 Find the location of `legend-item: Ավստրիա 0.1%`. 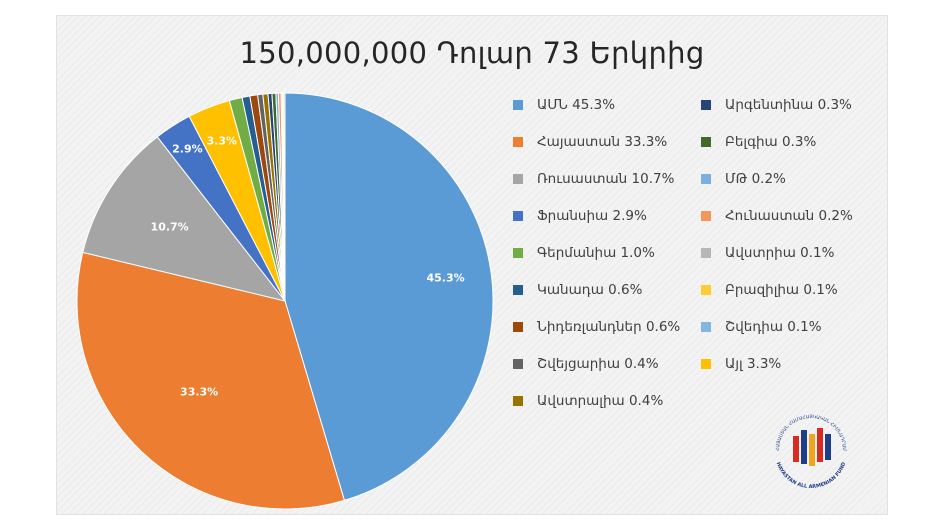

legend-item: Ավստրիա 0.1% is located at coordinates (767, 253).